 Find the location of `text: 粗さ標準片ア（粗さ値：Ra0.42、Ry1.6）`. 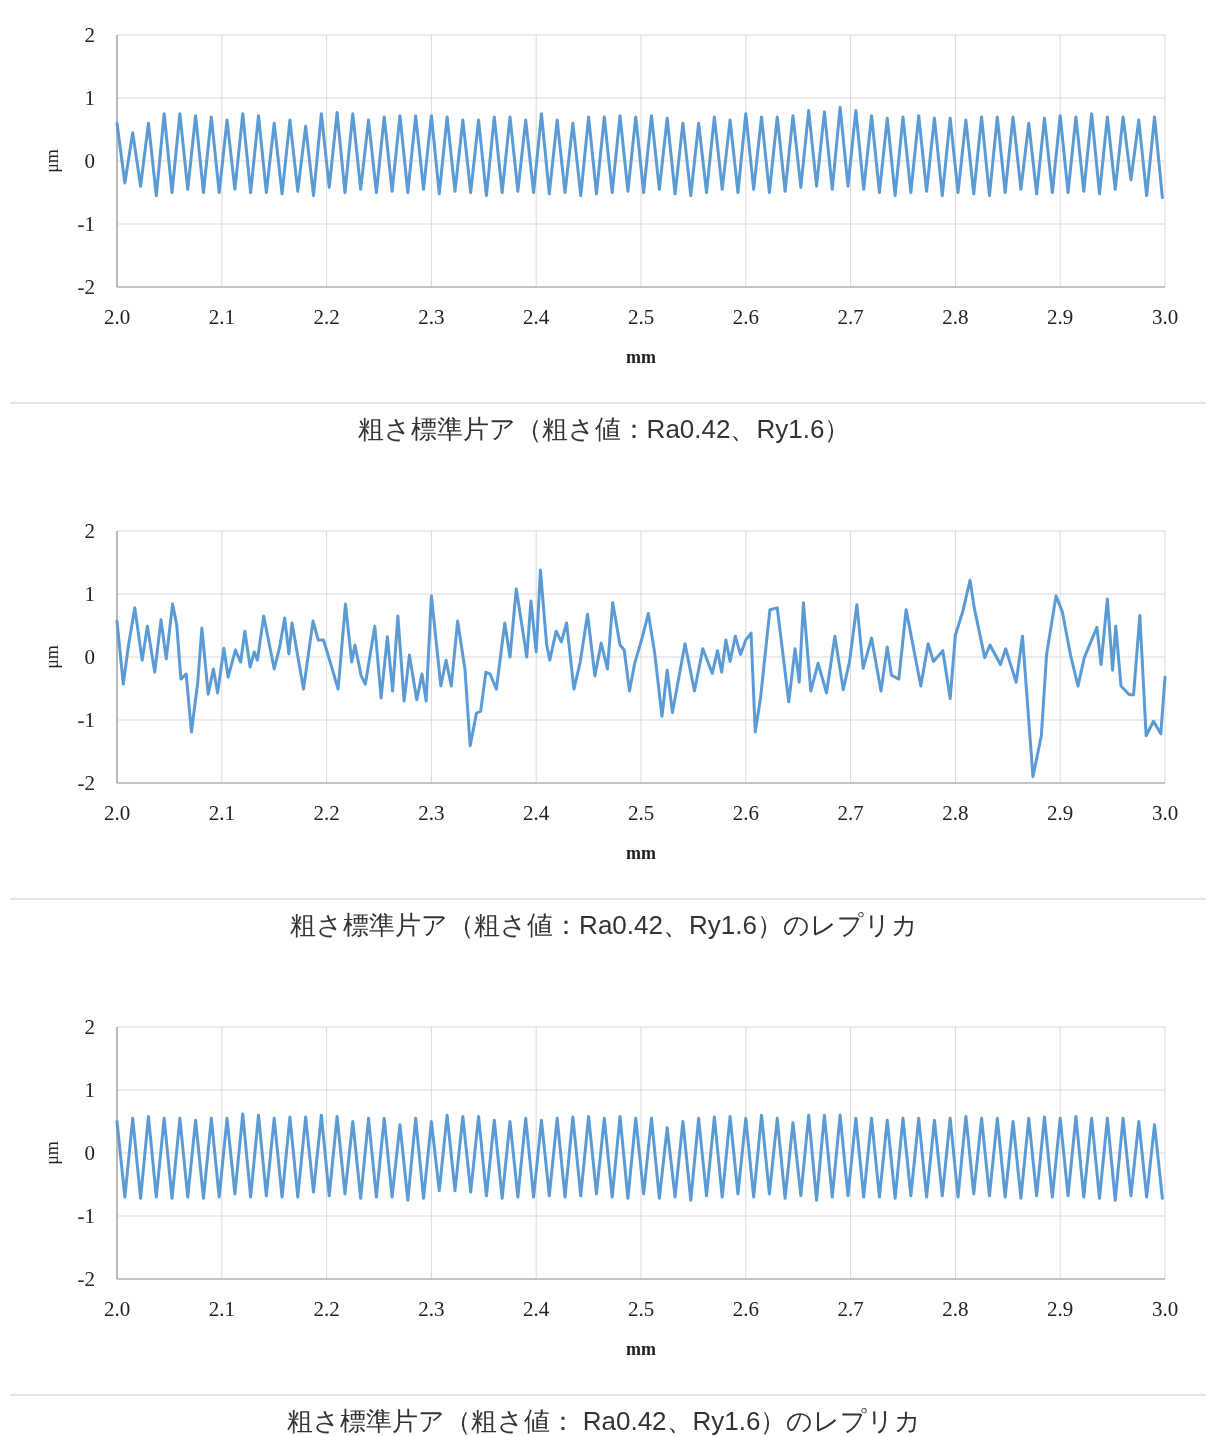

text: 粗さ標準片ア（粗さ値：Ra0.42、Ry1.6） is located at coordinates (604, 429).